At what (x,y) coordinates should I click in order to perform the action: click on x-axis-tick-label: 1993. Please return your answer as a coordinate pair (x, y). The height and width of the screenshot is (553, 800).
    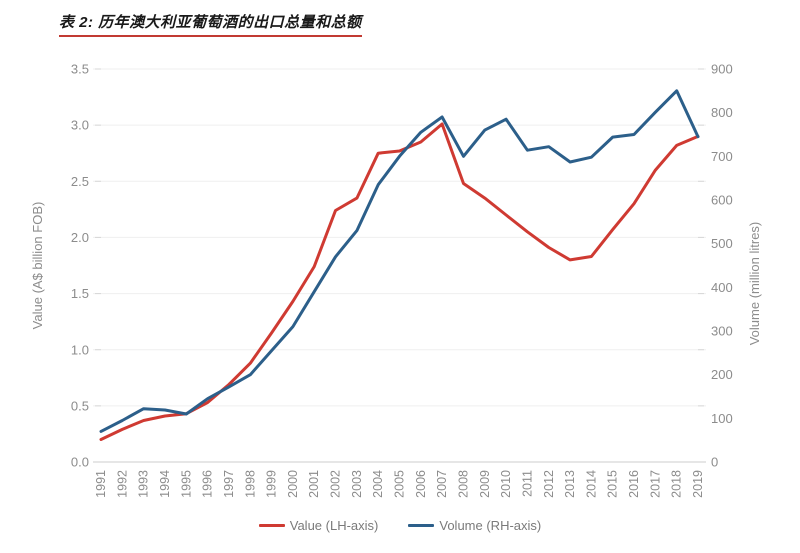
    Looking at the image, I should click on (144, 484).